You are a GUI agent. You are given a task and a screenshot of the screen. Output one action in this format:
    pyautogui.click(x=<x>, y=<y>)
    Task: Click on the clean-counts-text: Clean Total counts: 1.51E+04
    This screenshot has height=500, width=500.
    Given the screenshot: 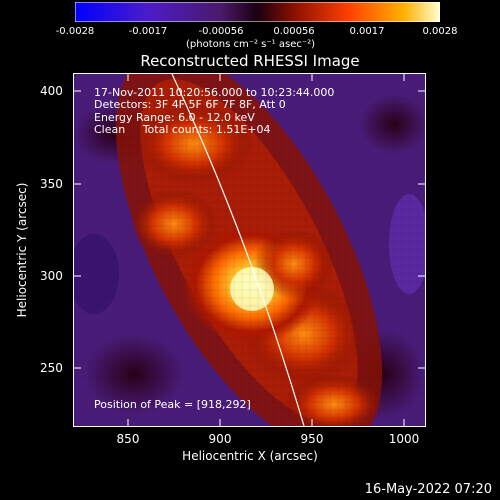 What is the action you would take?
    pyautogui.click(x=182, y=129)
    